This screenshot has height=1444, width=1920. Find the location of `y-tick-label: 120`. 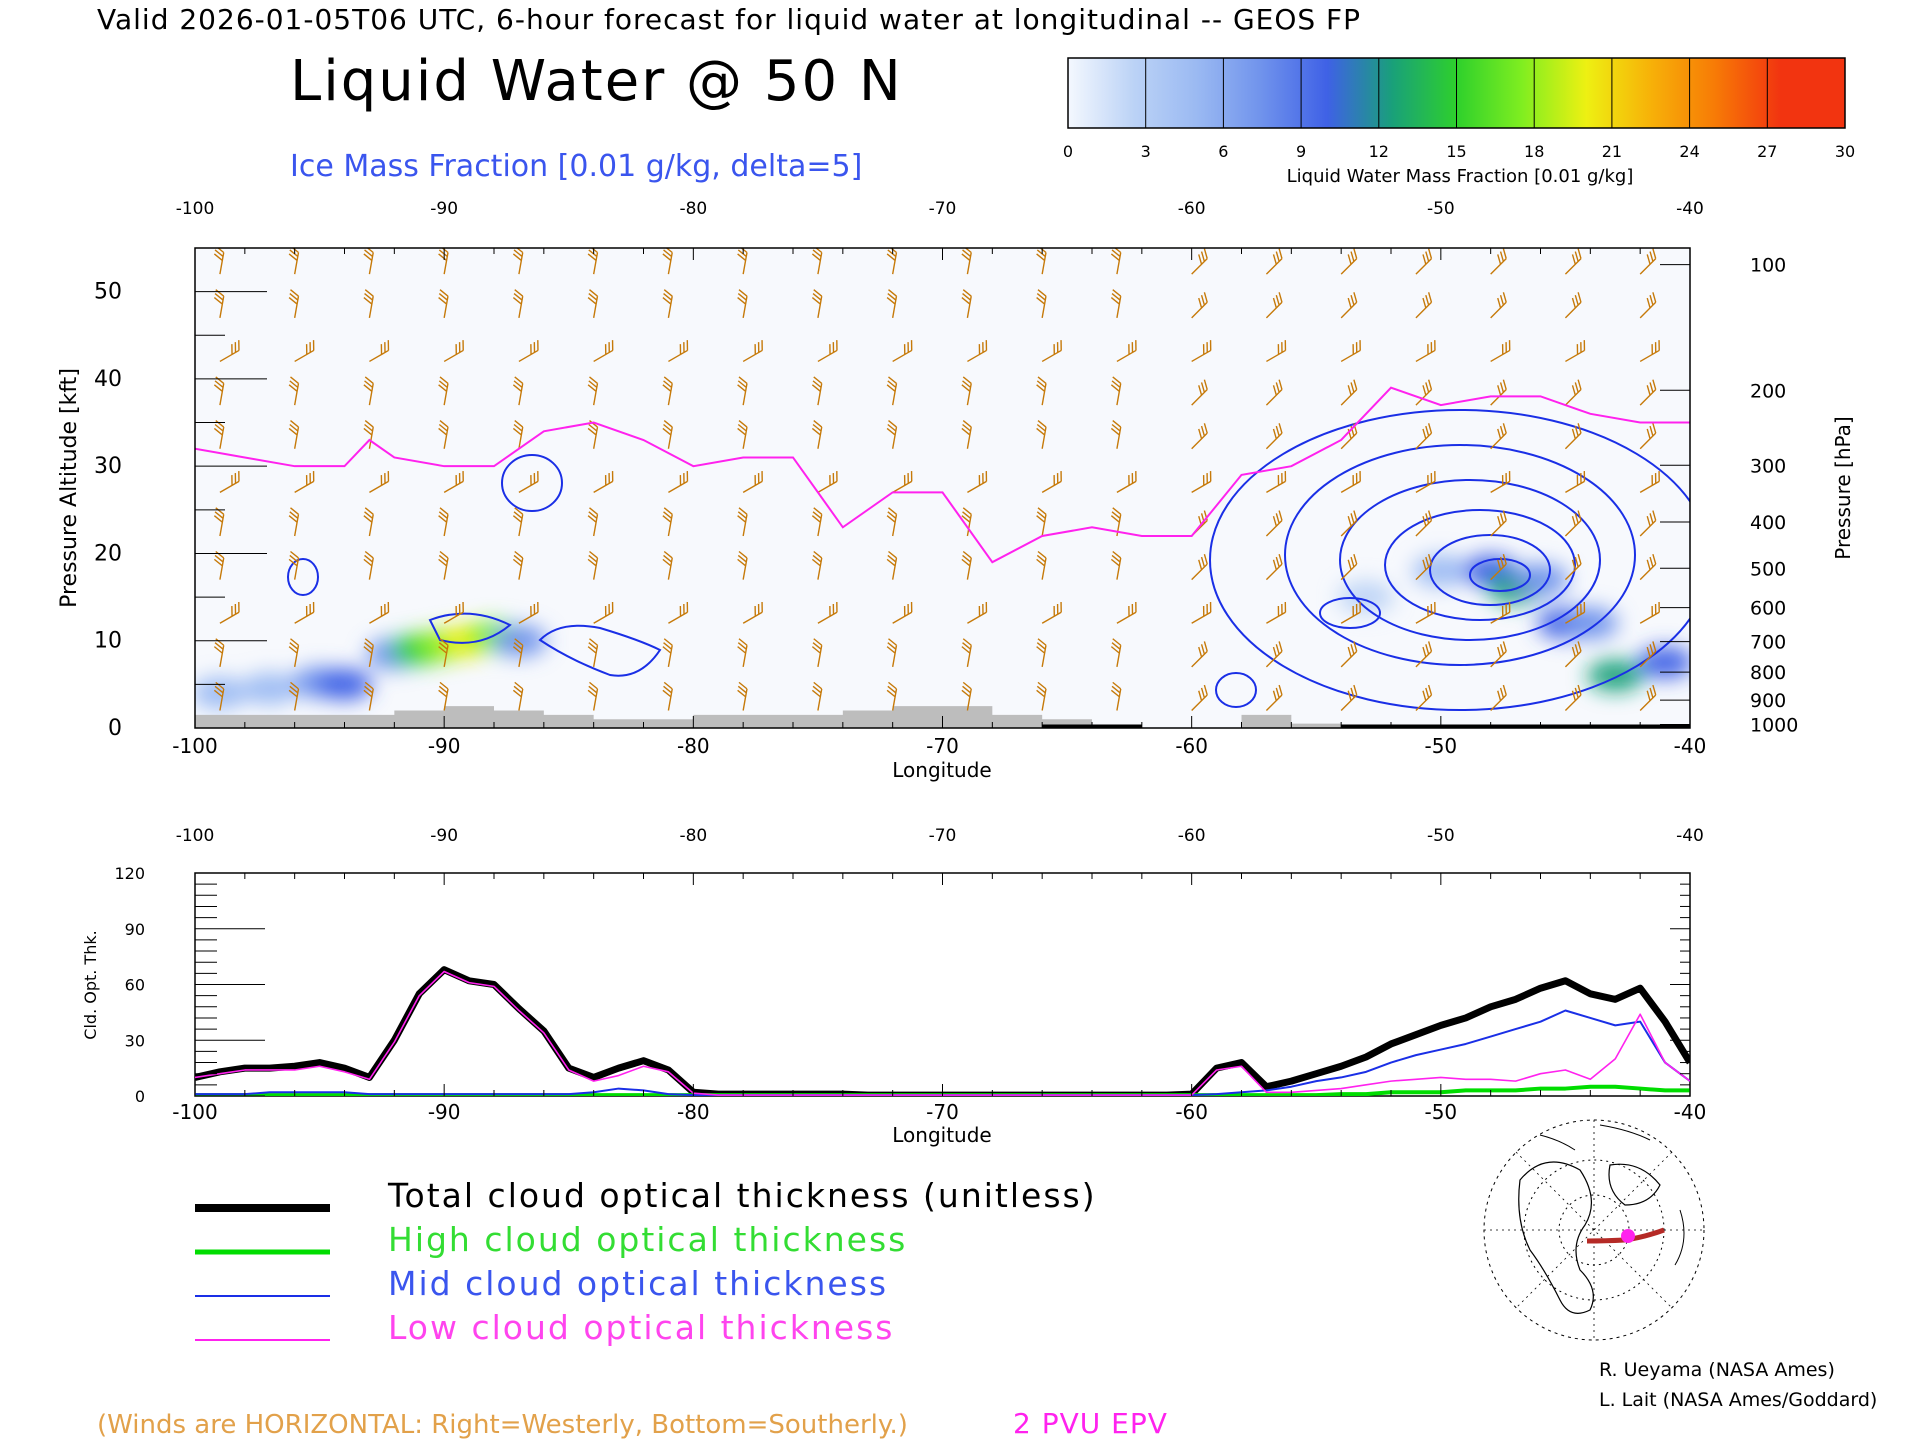

y-tick-label: 120 is located at coordinates (129, 873).